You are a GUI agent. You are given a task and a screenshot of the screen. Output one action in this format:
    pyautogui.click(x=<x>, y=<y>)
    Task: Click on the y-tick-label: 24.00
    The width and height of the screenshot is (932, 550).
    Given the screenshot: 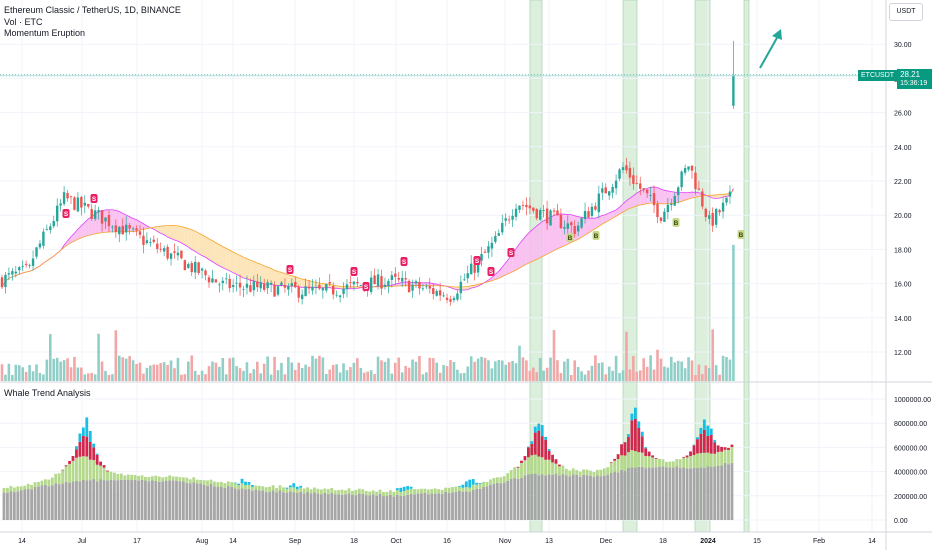 What is the action you would take?
    pyautogui.click(x=903, y=148)
    